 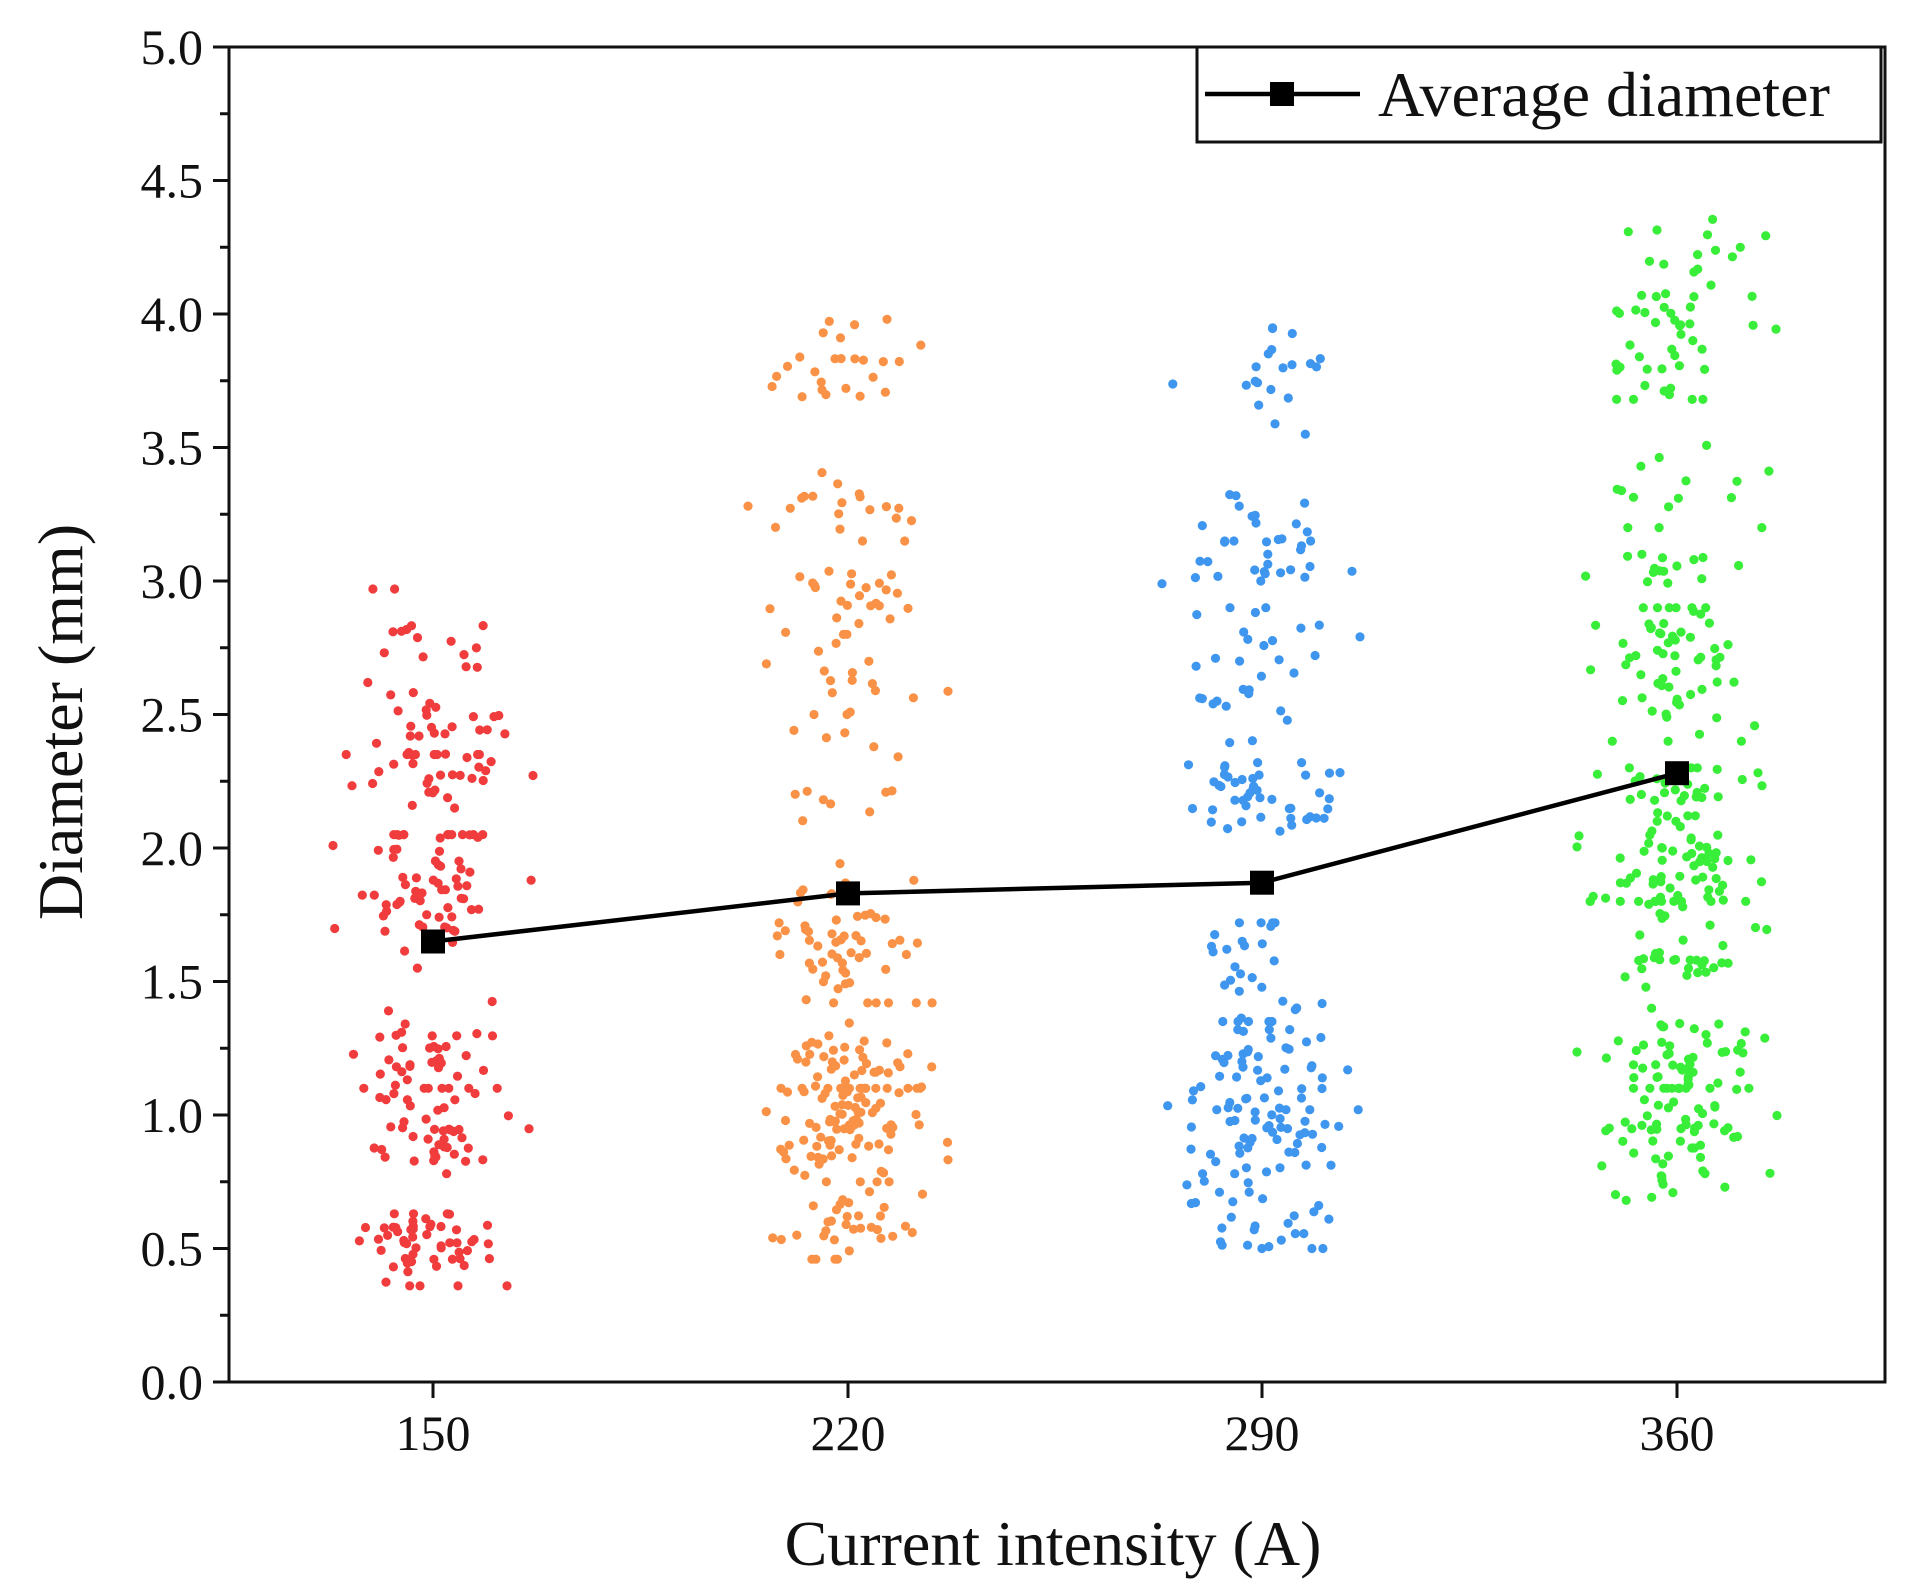 What do you see at coordinates (1604, 94) in the screenshot?
I see `legend-label: Average diameter` at bounding box center [1604, 94].